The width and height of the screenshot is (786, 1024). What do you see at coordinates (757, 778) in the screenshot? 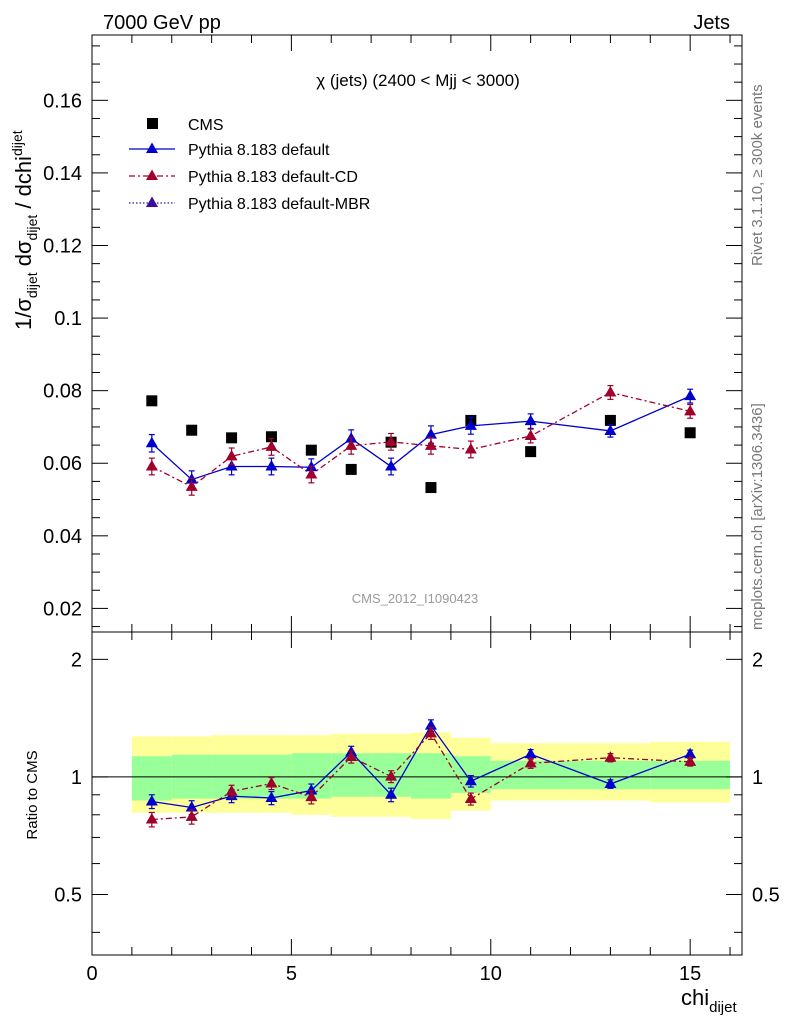
I see `ratio-tick-label-right: 1` at bounding box center [757, 778].